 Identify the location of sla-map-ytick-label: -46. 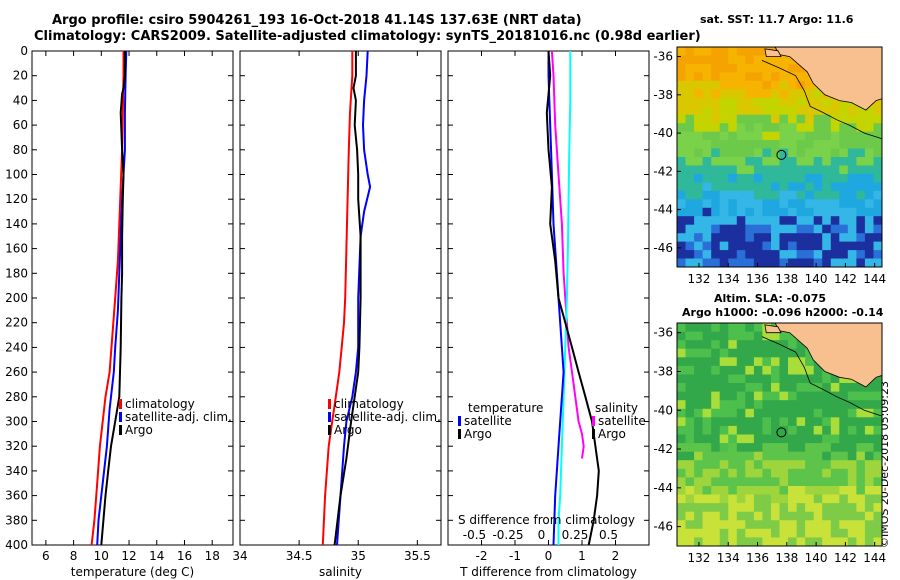
(663, 527).